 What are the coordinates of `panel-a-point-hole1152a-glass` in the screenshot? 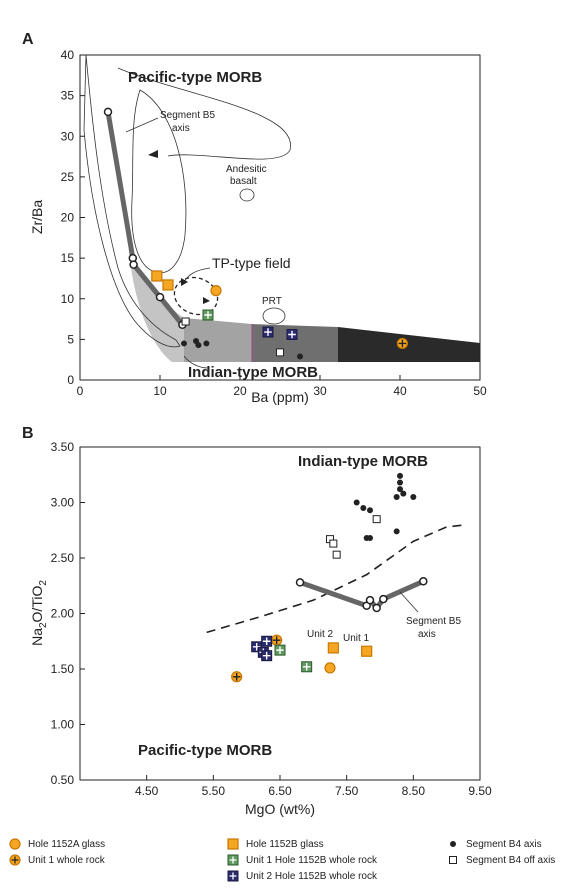 It's located at (216, 291).